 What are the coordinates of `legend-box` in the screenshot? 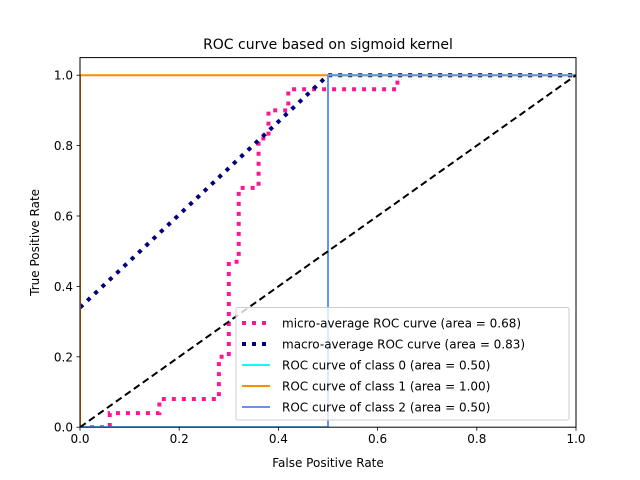 It's located at (402, 364).